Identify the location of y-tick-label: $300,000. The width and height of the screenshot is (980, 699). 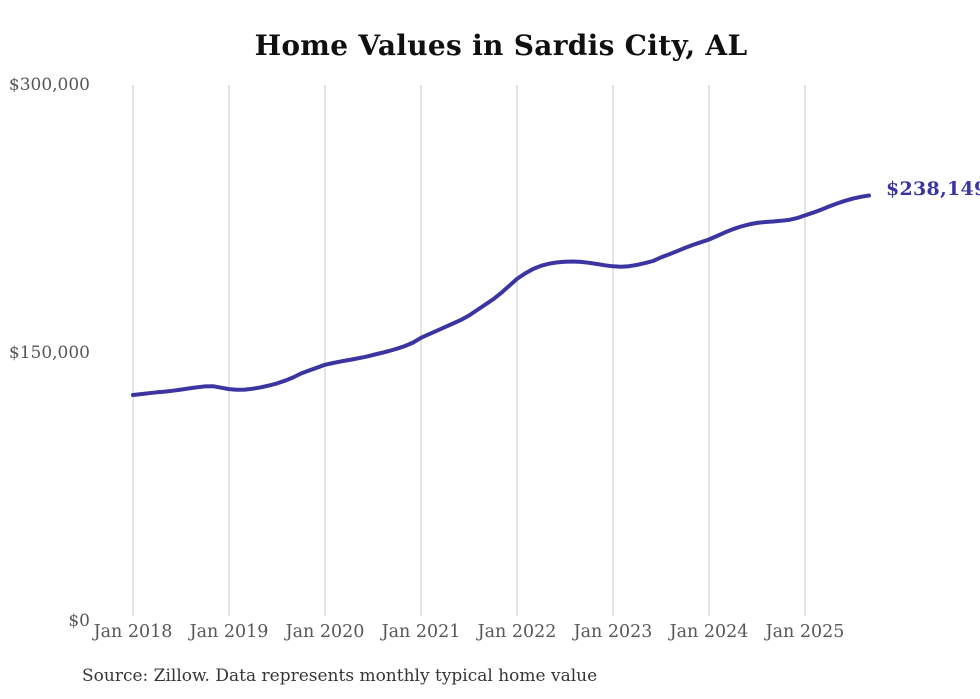
(49, 85).